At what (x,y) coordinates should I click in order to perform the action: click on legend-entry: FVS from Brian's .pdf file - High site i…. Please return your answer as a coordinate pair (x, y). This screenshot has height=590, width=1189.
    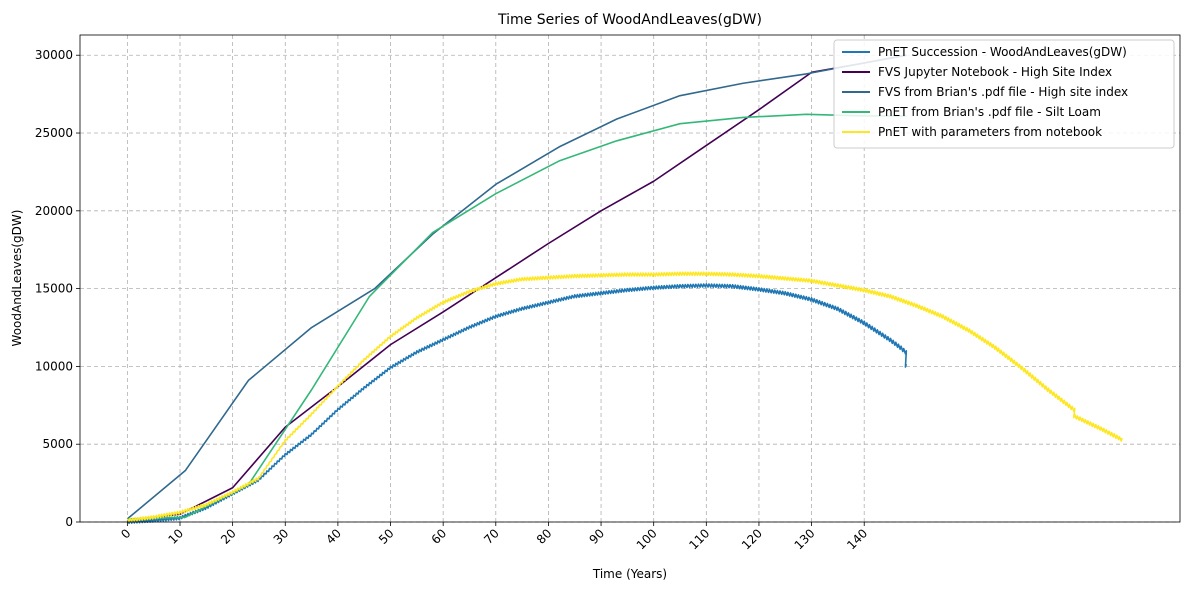
    Looking at the image, I should click on (1003, 92).